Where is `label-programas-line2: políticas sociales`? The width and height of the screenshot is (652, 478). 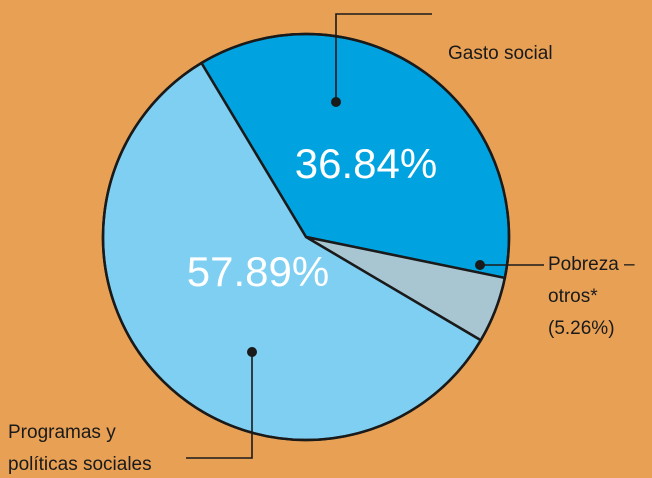
label-programas-line2: políticas sociales is located at coordinates (80, 464).